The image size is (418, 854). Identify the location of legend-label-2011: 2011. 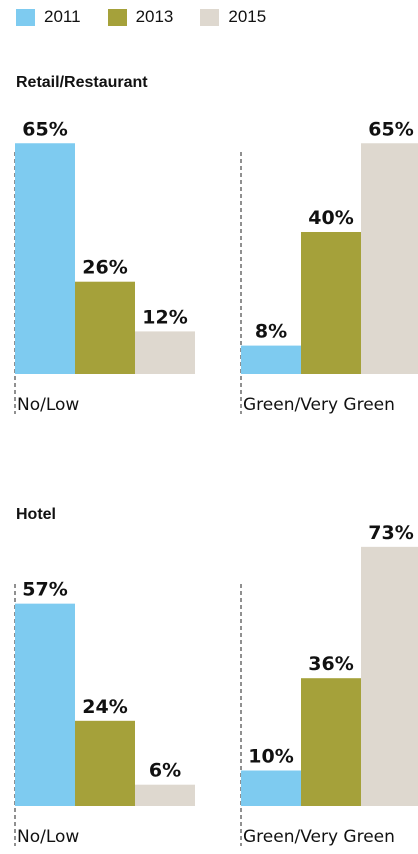
(62, 16).